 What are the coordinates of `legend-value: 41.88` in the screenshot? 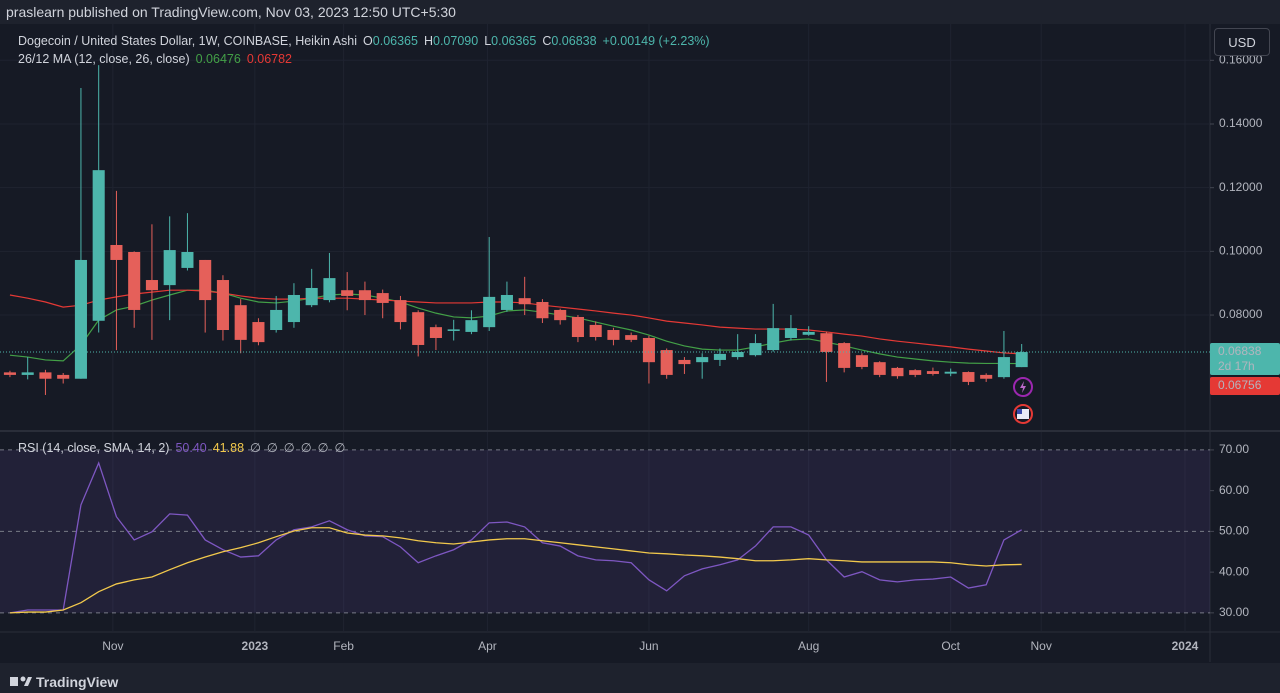 It's located at (228, 447).